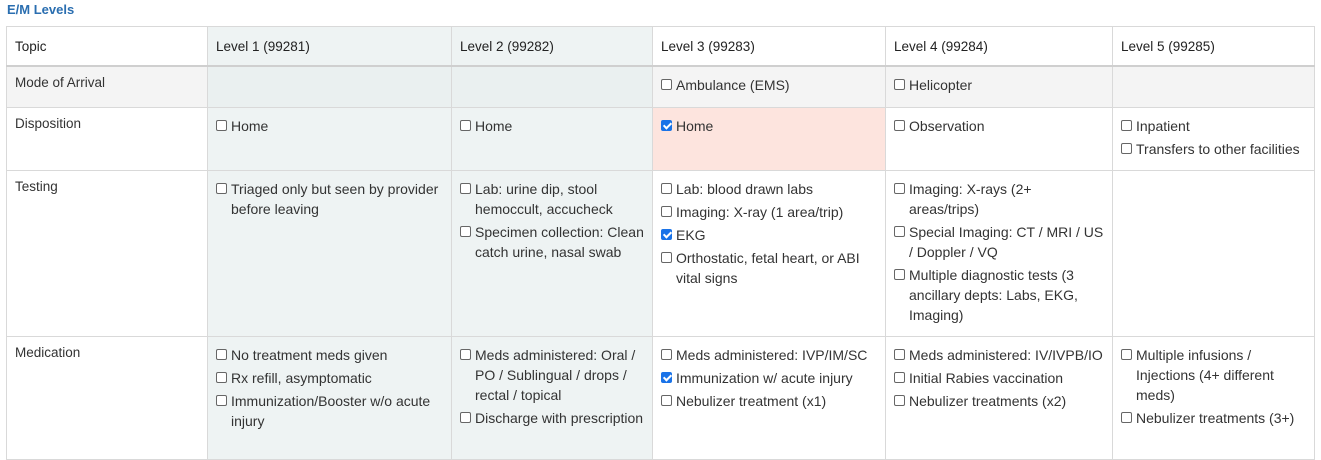  I want to click on checkbox-option: Nebulizer treatment (x1), so click(769, 401).